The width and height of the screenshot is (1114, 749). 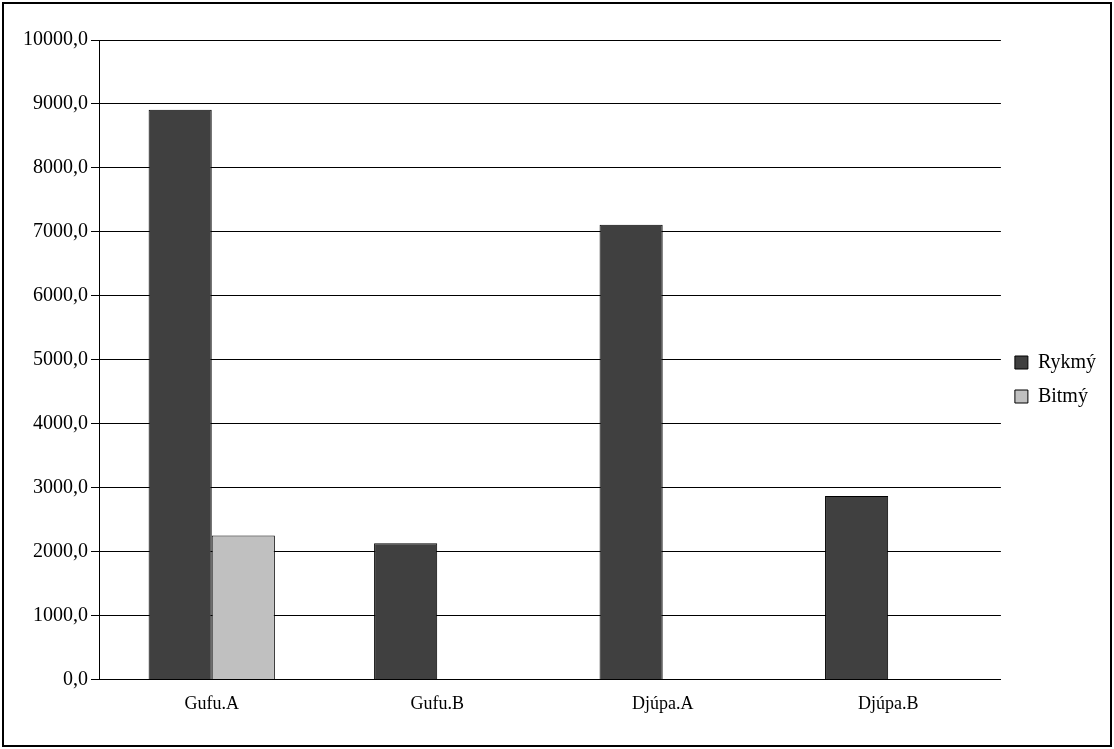 I want to click on y-tick-label: 2000,0, so click(x=60, y=549).